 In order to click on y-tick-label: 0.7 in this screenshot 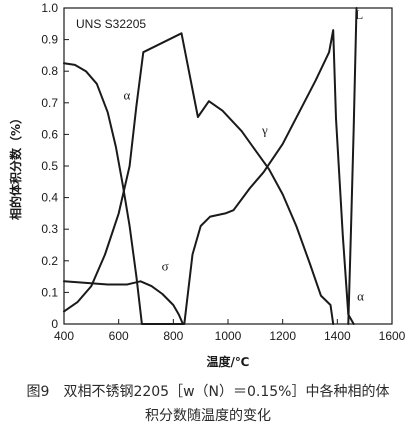, I will do `click(49, 103)`.